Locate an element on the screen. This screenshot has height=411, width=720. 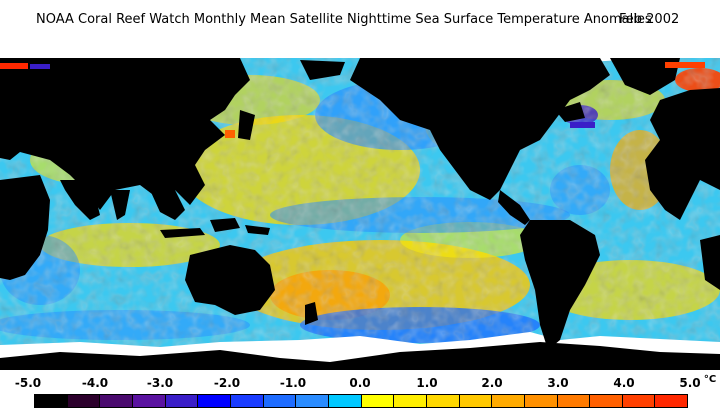
legend-tick: 0.0 is located at coordinates (360, 383).